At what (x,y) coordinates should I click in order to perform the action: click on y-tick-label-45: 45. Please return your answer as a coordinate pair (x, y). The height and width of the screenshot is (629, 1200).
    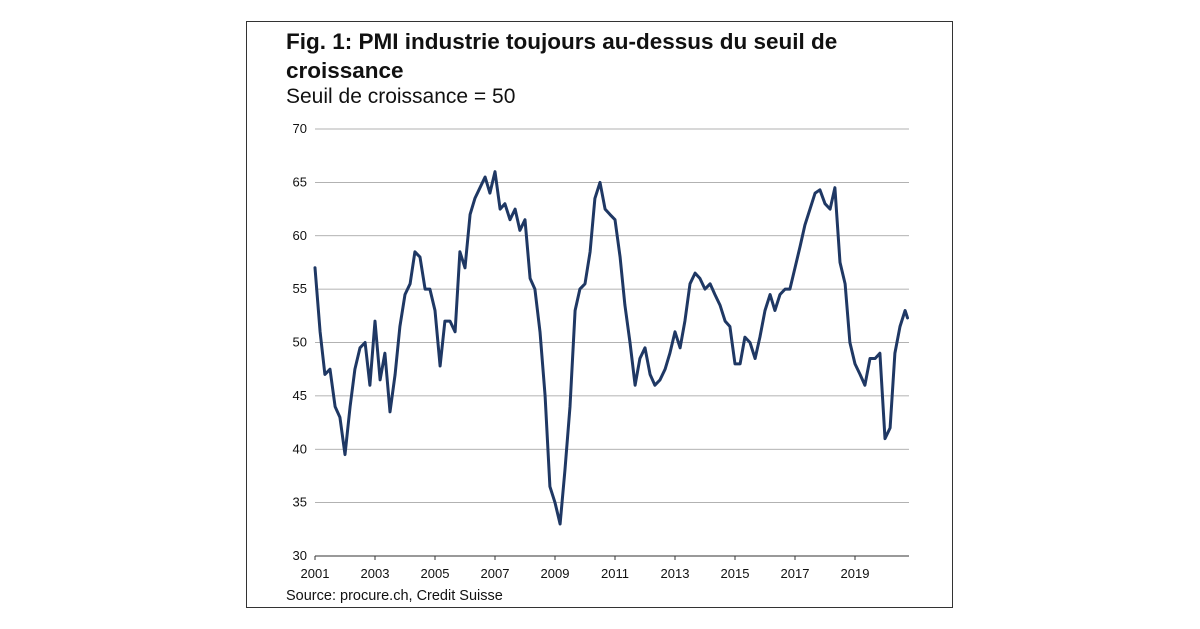
    Looking at the image, I should click on (300, 395).